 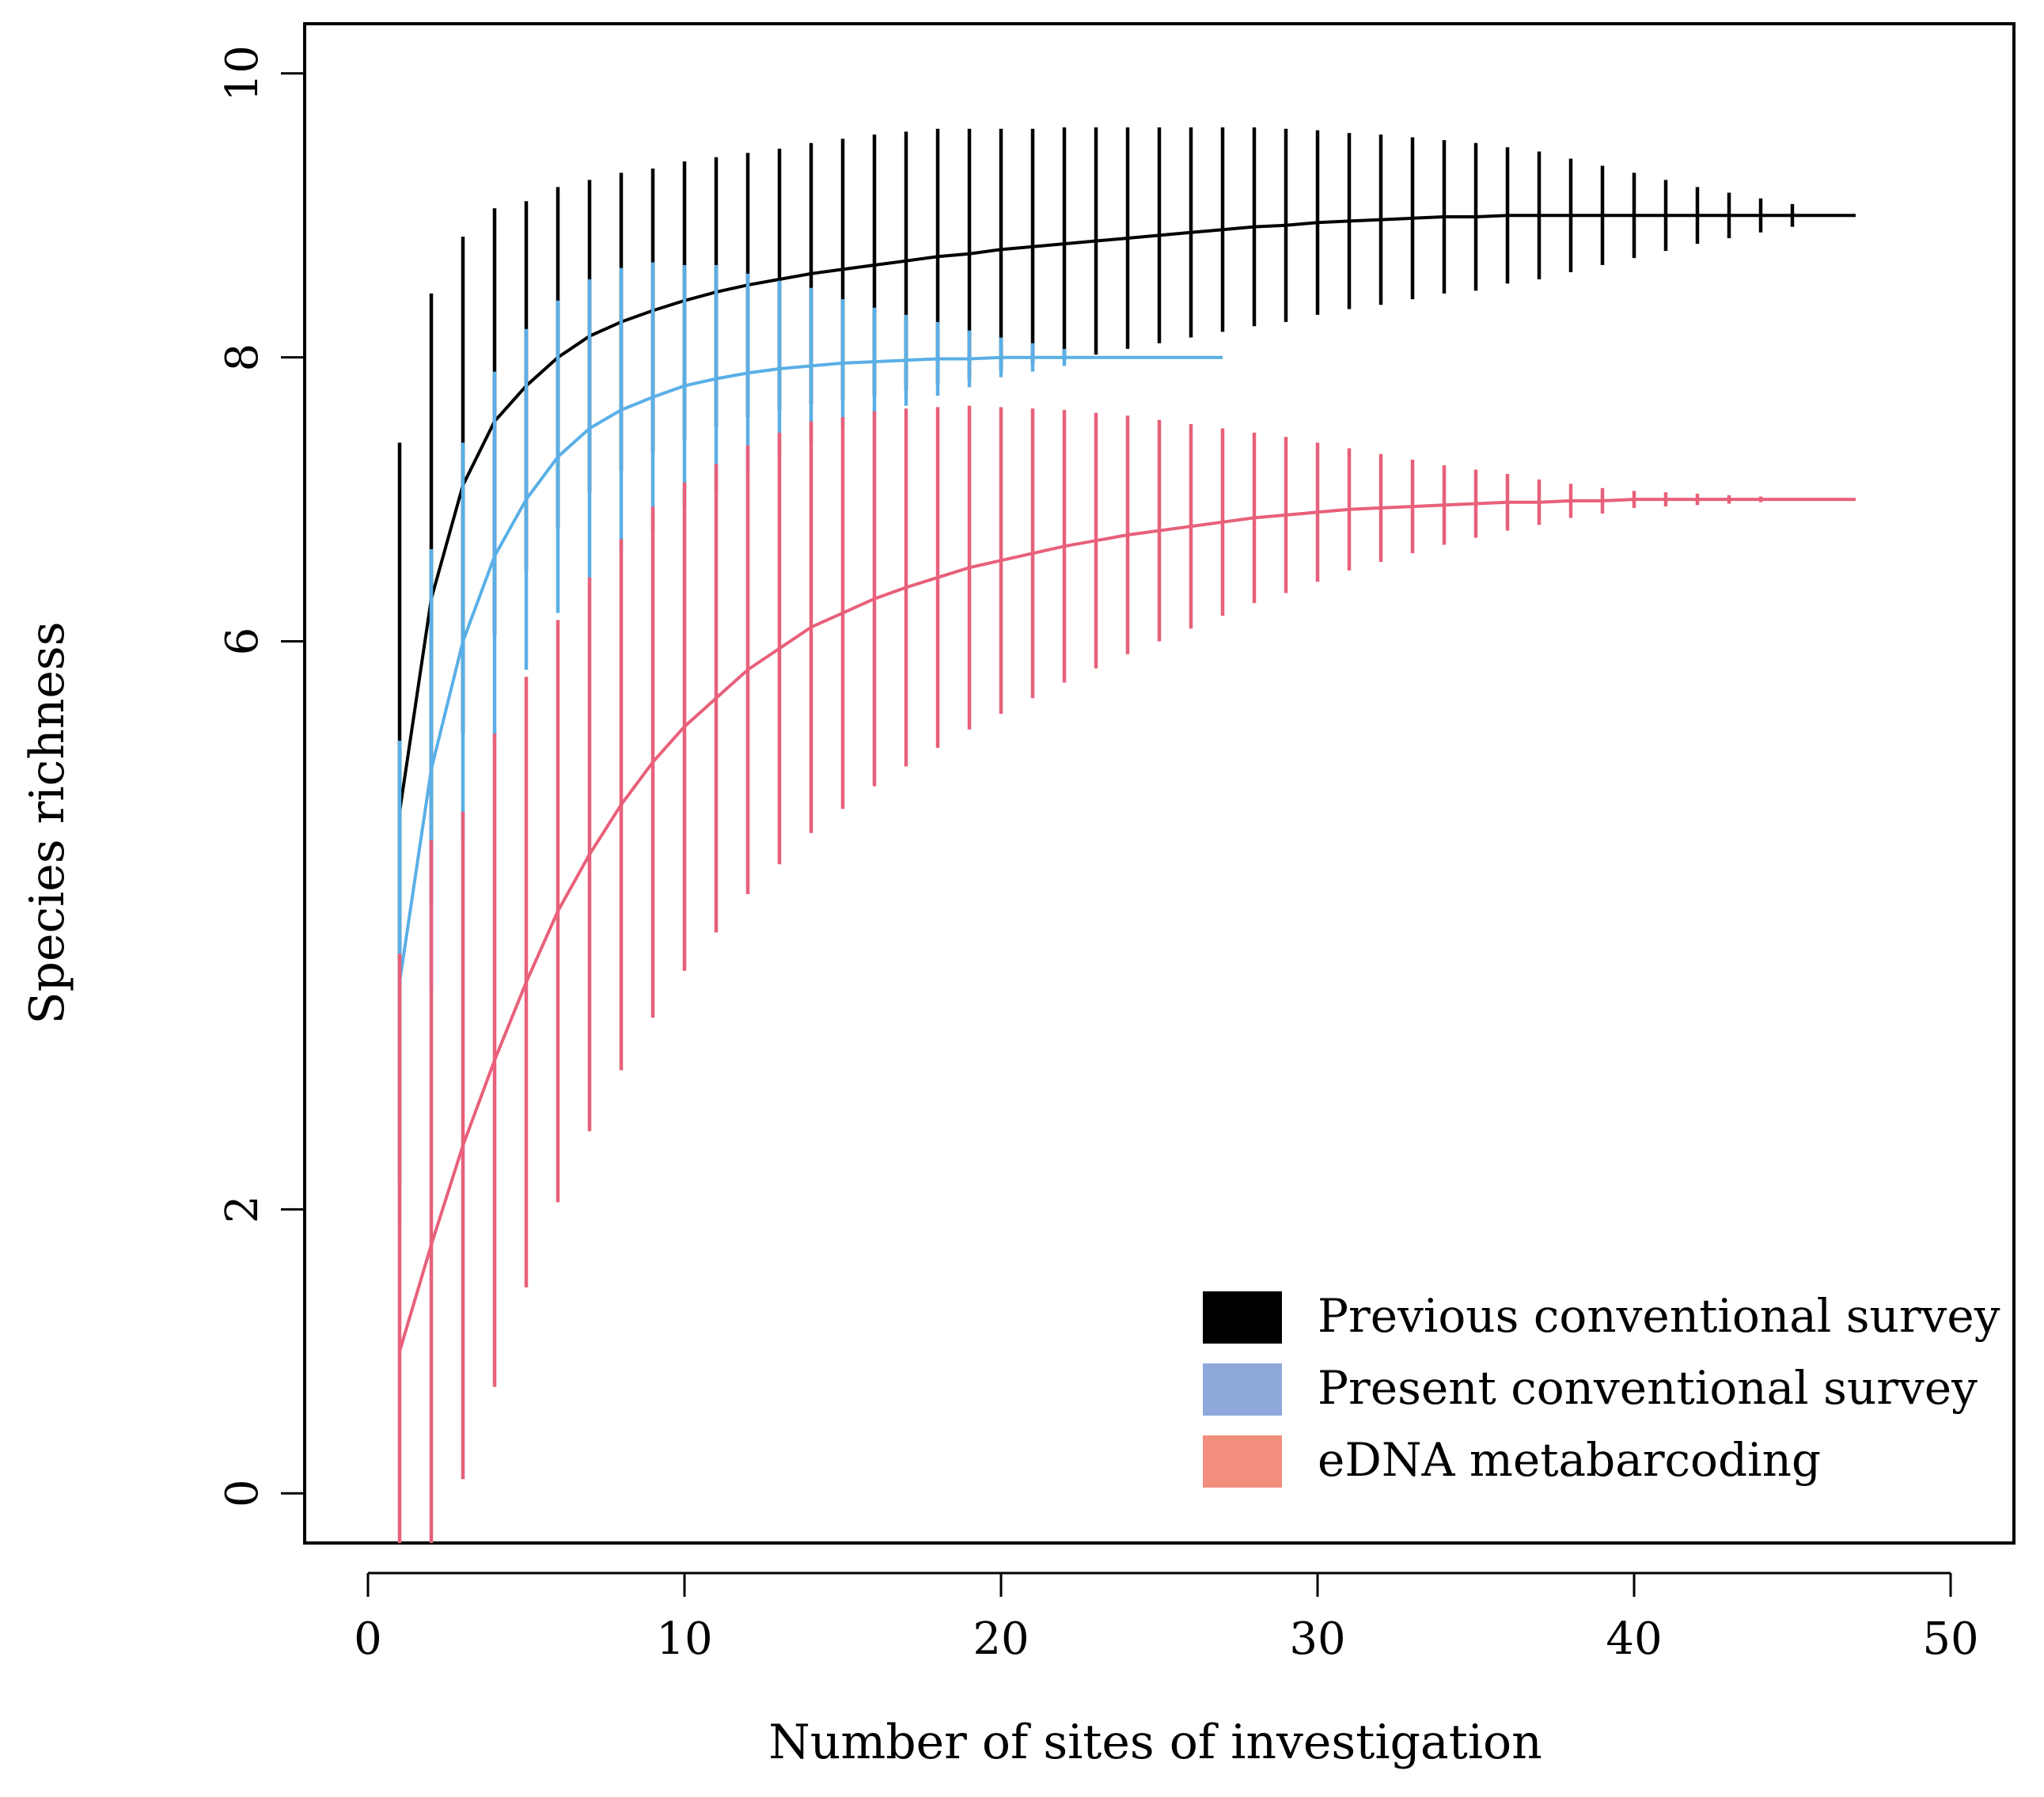 I want to click on x-axis: 0 10 20 30 40 50, so click(x=1166, y=1618).